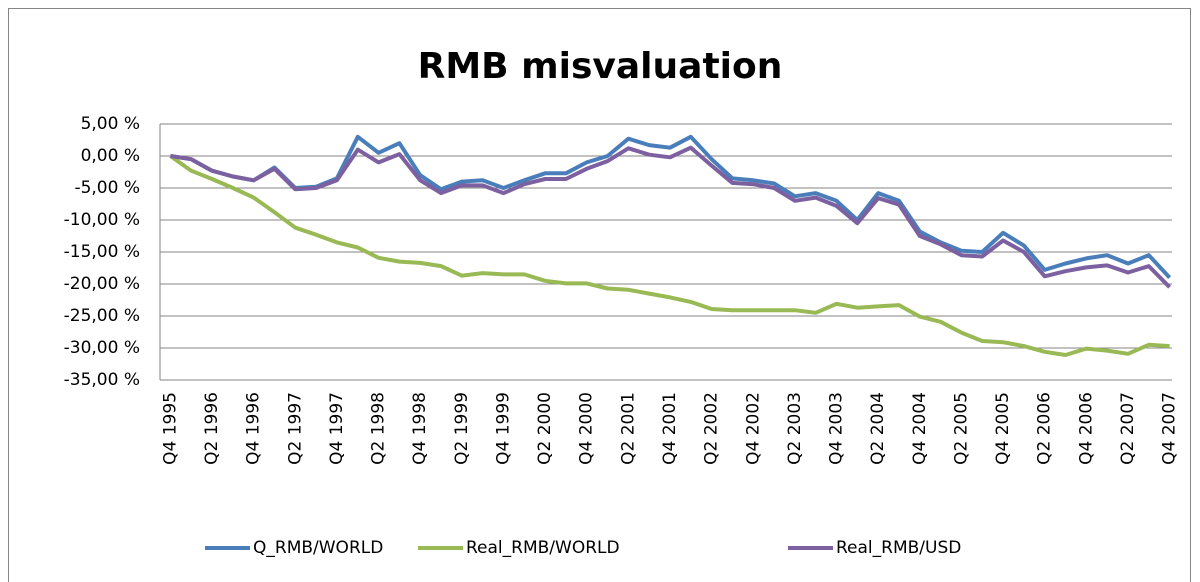  What do you see at coordinates (1003, 428) in the screenshot?
I see `x-tick-label: Q4 2005` at bounding box center [1003, 428].